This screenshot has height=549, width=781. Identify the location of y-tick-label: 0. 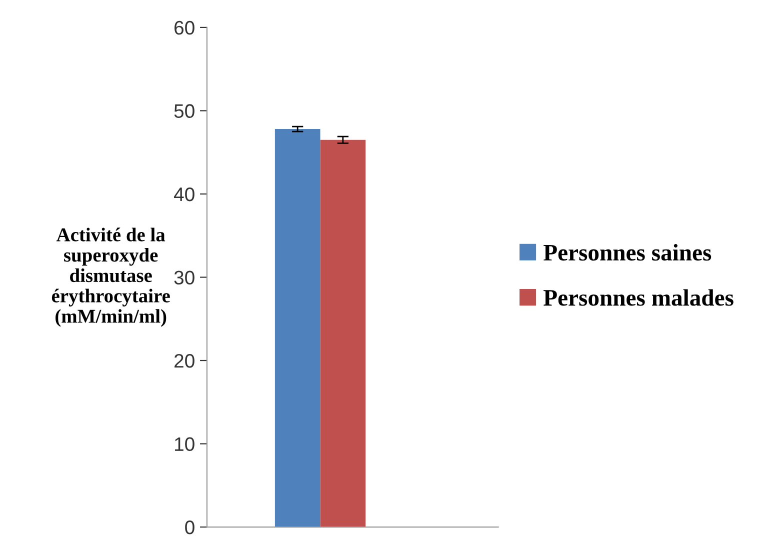
(189, 527).